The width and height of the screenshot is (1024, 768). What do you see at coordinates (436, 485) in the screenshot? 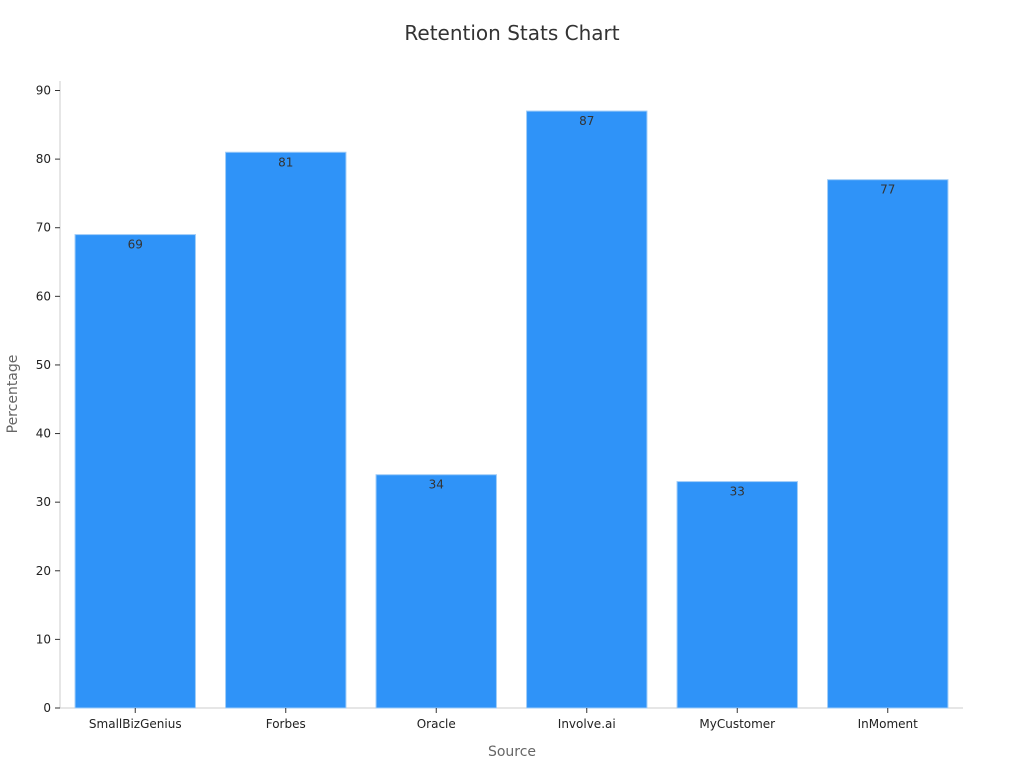
I see `bar-value-label: 34` at bounding box center [436, 485].